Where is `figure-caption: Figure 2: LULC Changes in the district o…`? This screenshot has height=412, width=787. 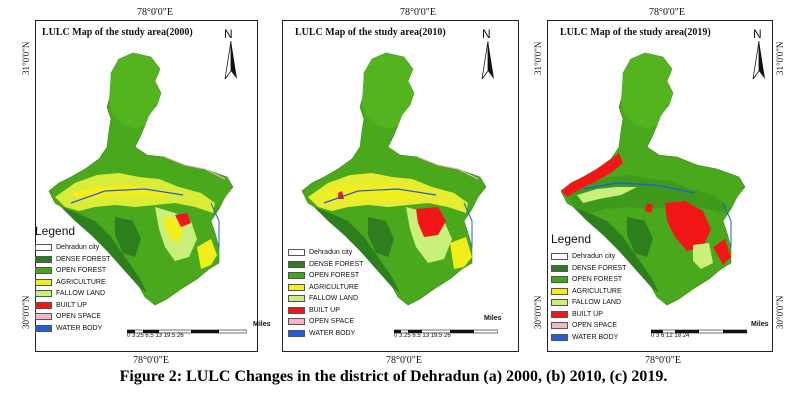 figure-caption: Figure 2: LULC Changes in the district o… is located at coordinates (393, 376).